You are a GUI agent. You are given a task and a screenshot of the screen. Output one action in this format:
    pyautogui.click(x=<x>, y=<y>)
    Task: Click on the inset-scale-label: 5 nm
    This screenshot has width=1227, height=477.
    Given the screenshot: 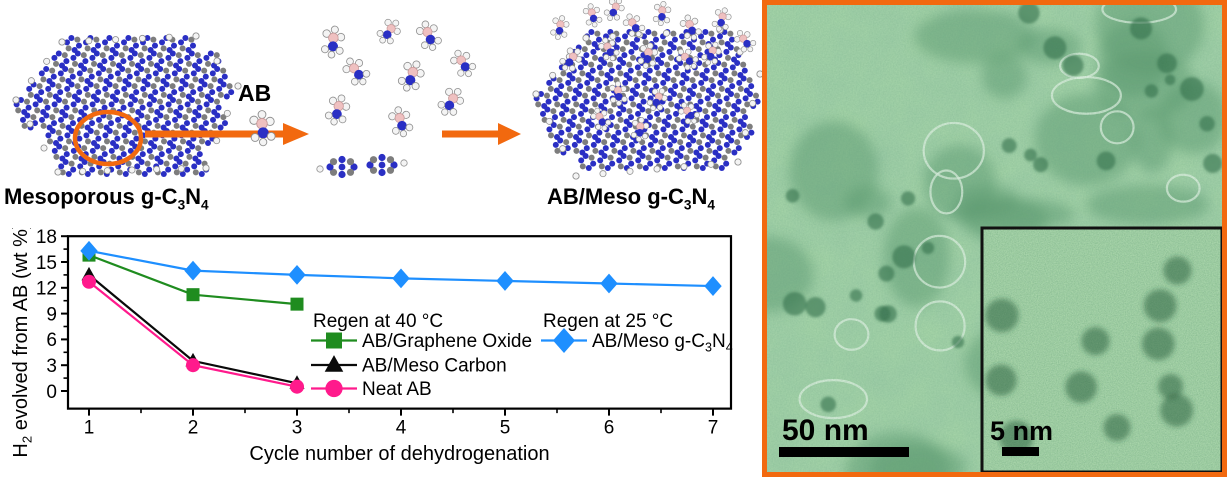 What is the action you would take?
    pyautogui.click(x=1021, y=431)
    